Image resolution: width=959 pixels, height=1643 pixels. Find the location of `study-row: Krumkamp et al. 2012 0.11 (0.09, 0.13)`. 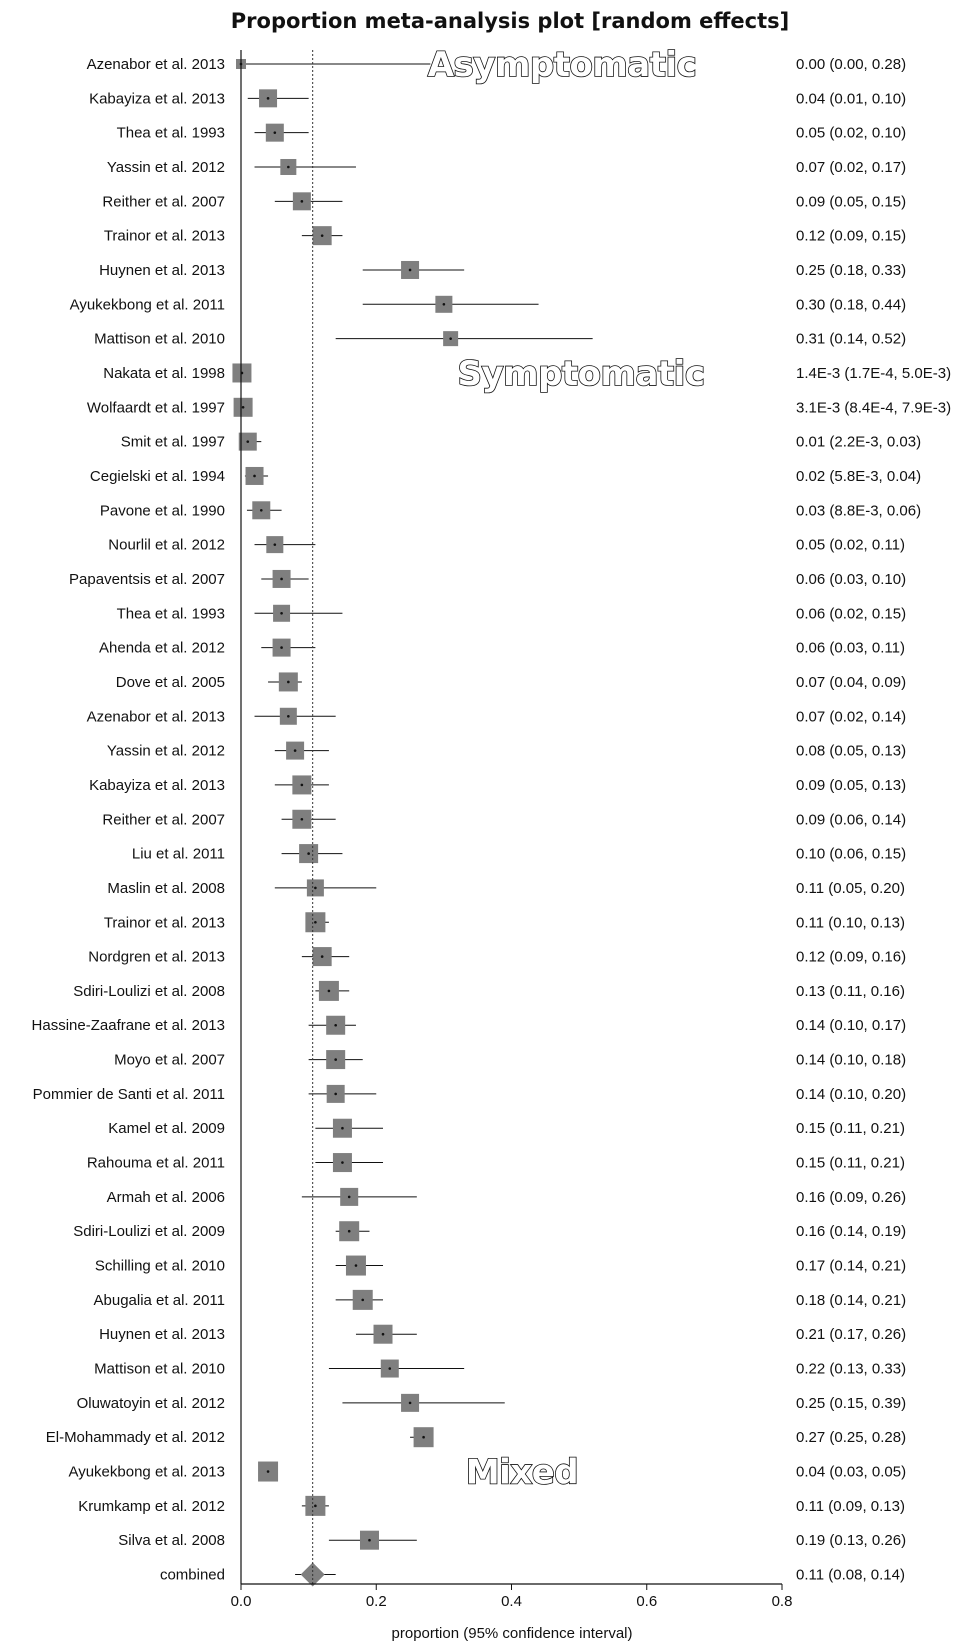

study-row: Krumkamp et al. 2012 0.11 (0.09, 0.13) is located at coordinates (491, 1505).